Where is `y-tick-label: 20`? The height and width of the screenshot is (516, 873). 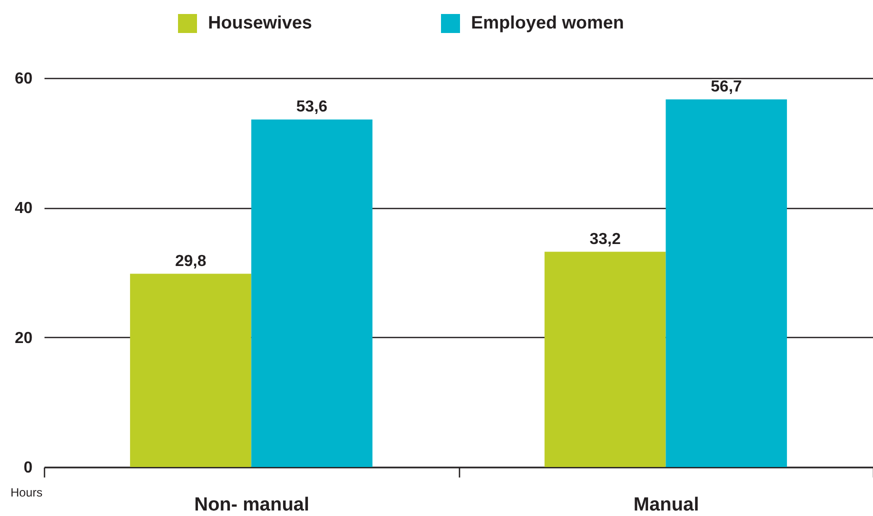 y-tick-label: 20 is located at coordinates (23, 338).